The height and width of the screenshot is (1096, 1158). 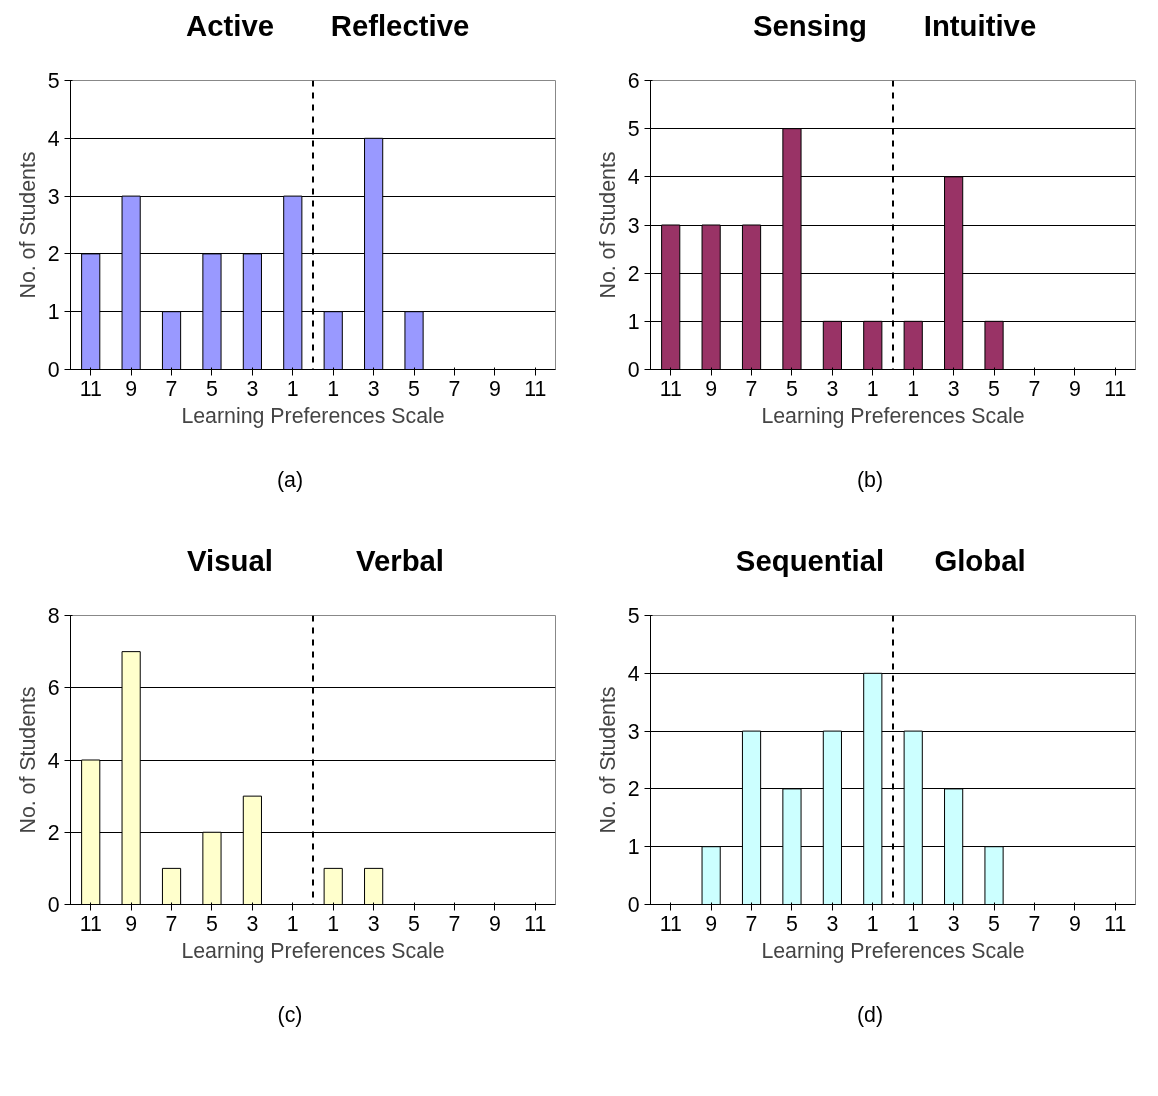 I want to click on text: (b), so click(x=870, y=480).